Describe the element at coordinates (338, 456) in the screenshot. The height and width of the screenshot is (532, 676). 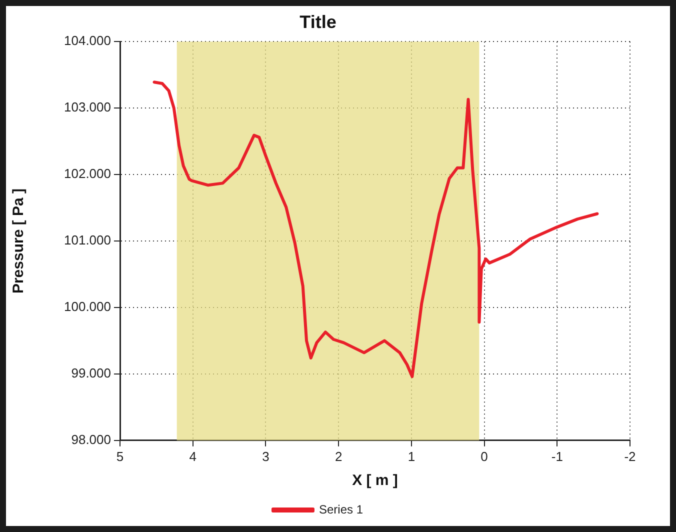
I see `x-tick-label: 2` at that location.